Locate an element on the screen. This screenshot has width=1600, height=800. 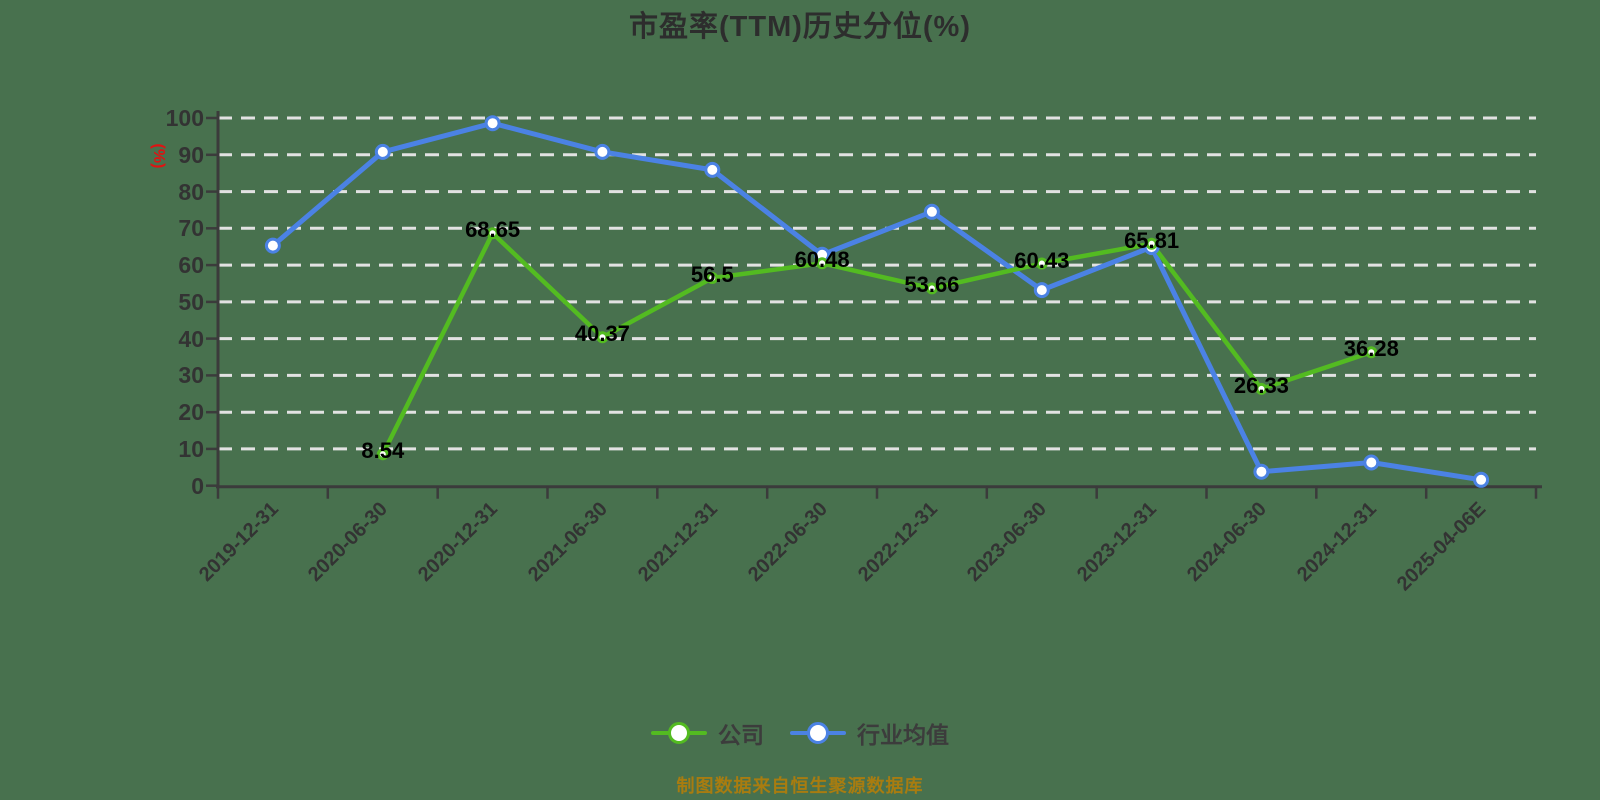
legend-label-industry: 行业均值 is located at coordinates (903, 735).